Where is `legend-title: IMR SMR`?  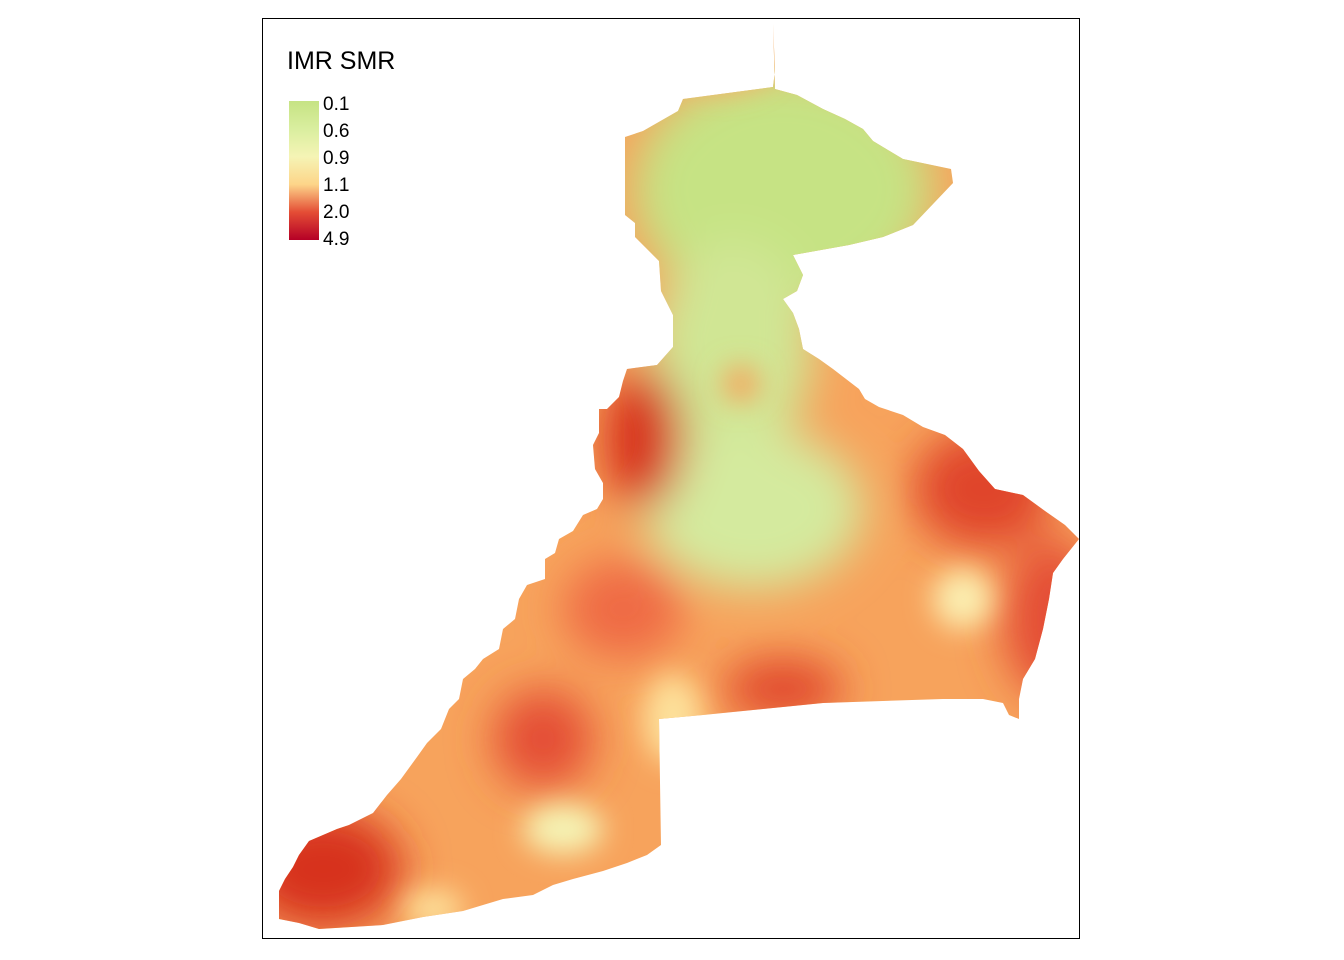
legend-title: IMR SMR is located at coordinates (341, 61).